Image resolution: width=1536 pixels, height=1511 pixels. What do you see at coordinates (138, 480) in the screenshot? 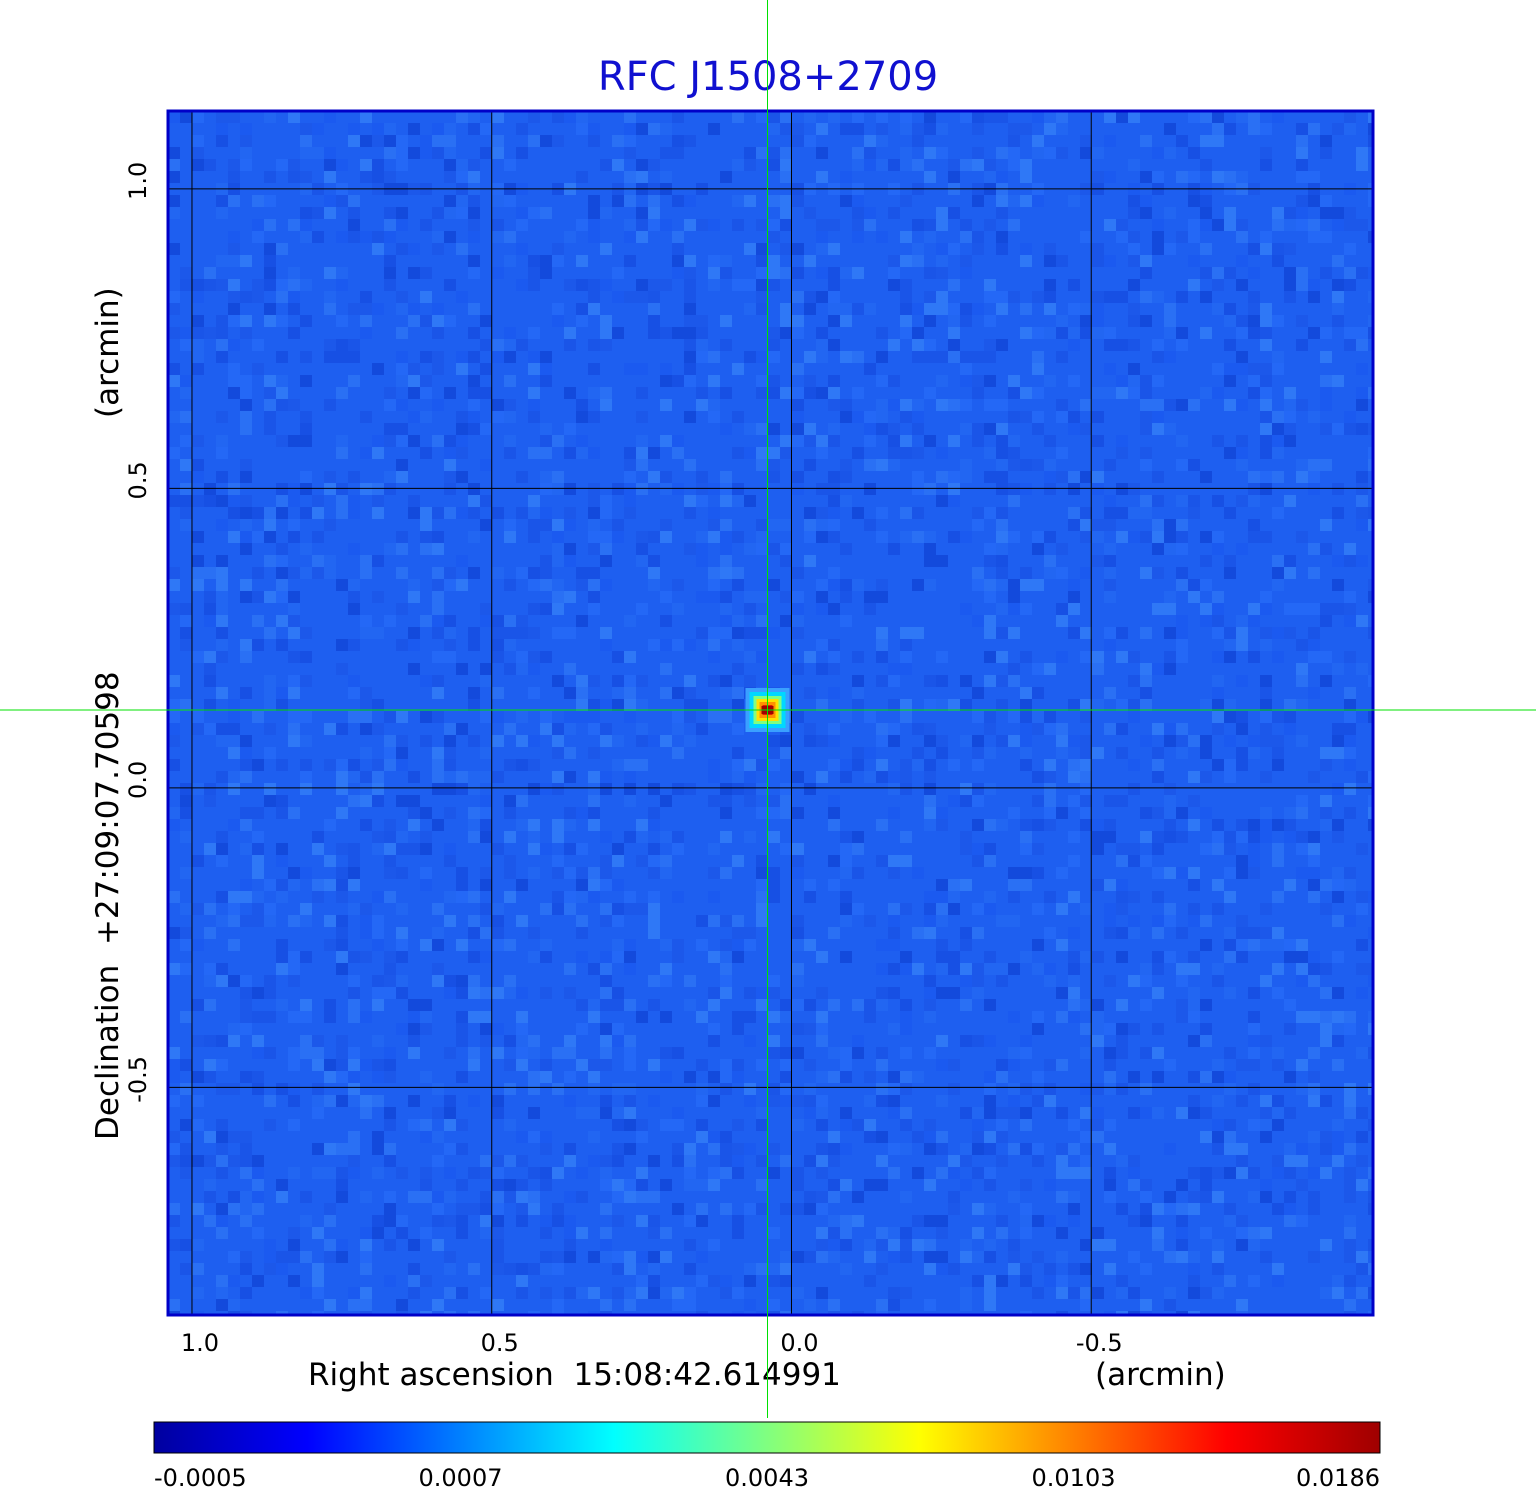
I see `y-tick-label: 0.5` at bounding box center [138, 480].